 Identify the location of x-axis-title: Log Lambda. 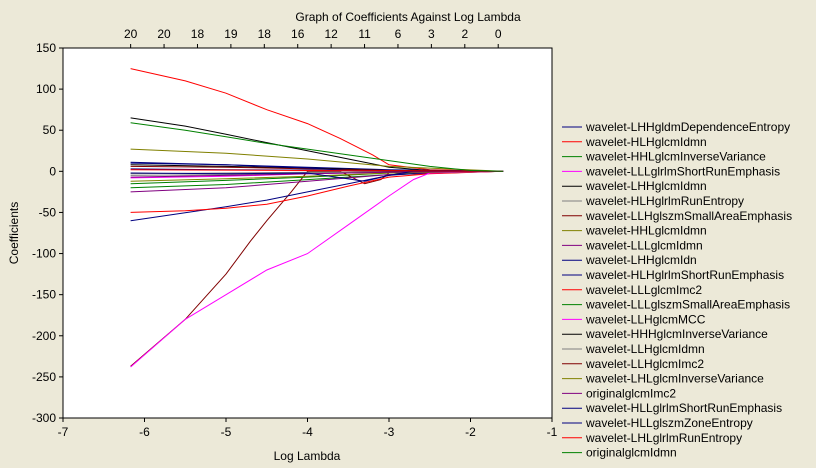
(307, 456).